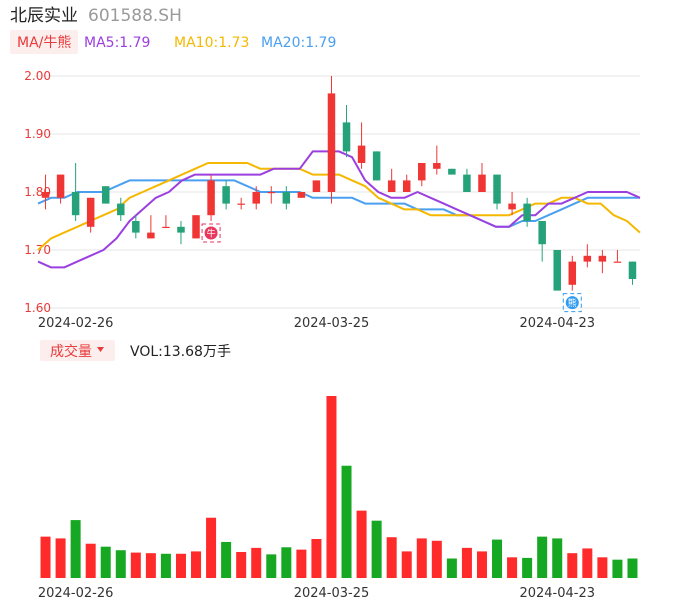 This screenshot has height=606, width=686. I want to click on volume-x-axis: 2024-02-26 2024-03-25 2024-04-23, so click(316, 593).